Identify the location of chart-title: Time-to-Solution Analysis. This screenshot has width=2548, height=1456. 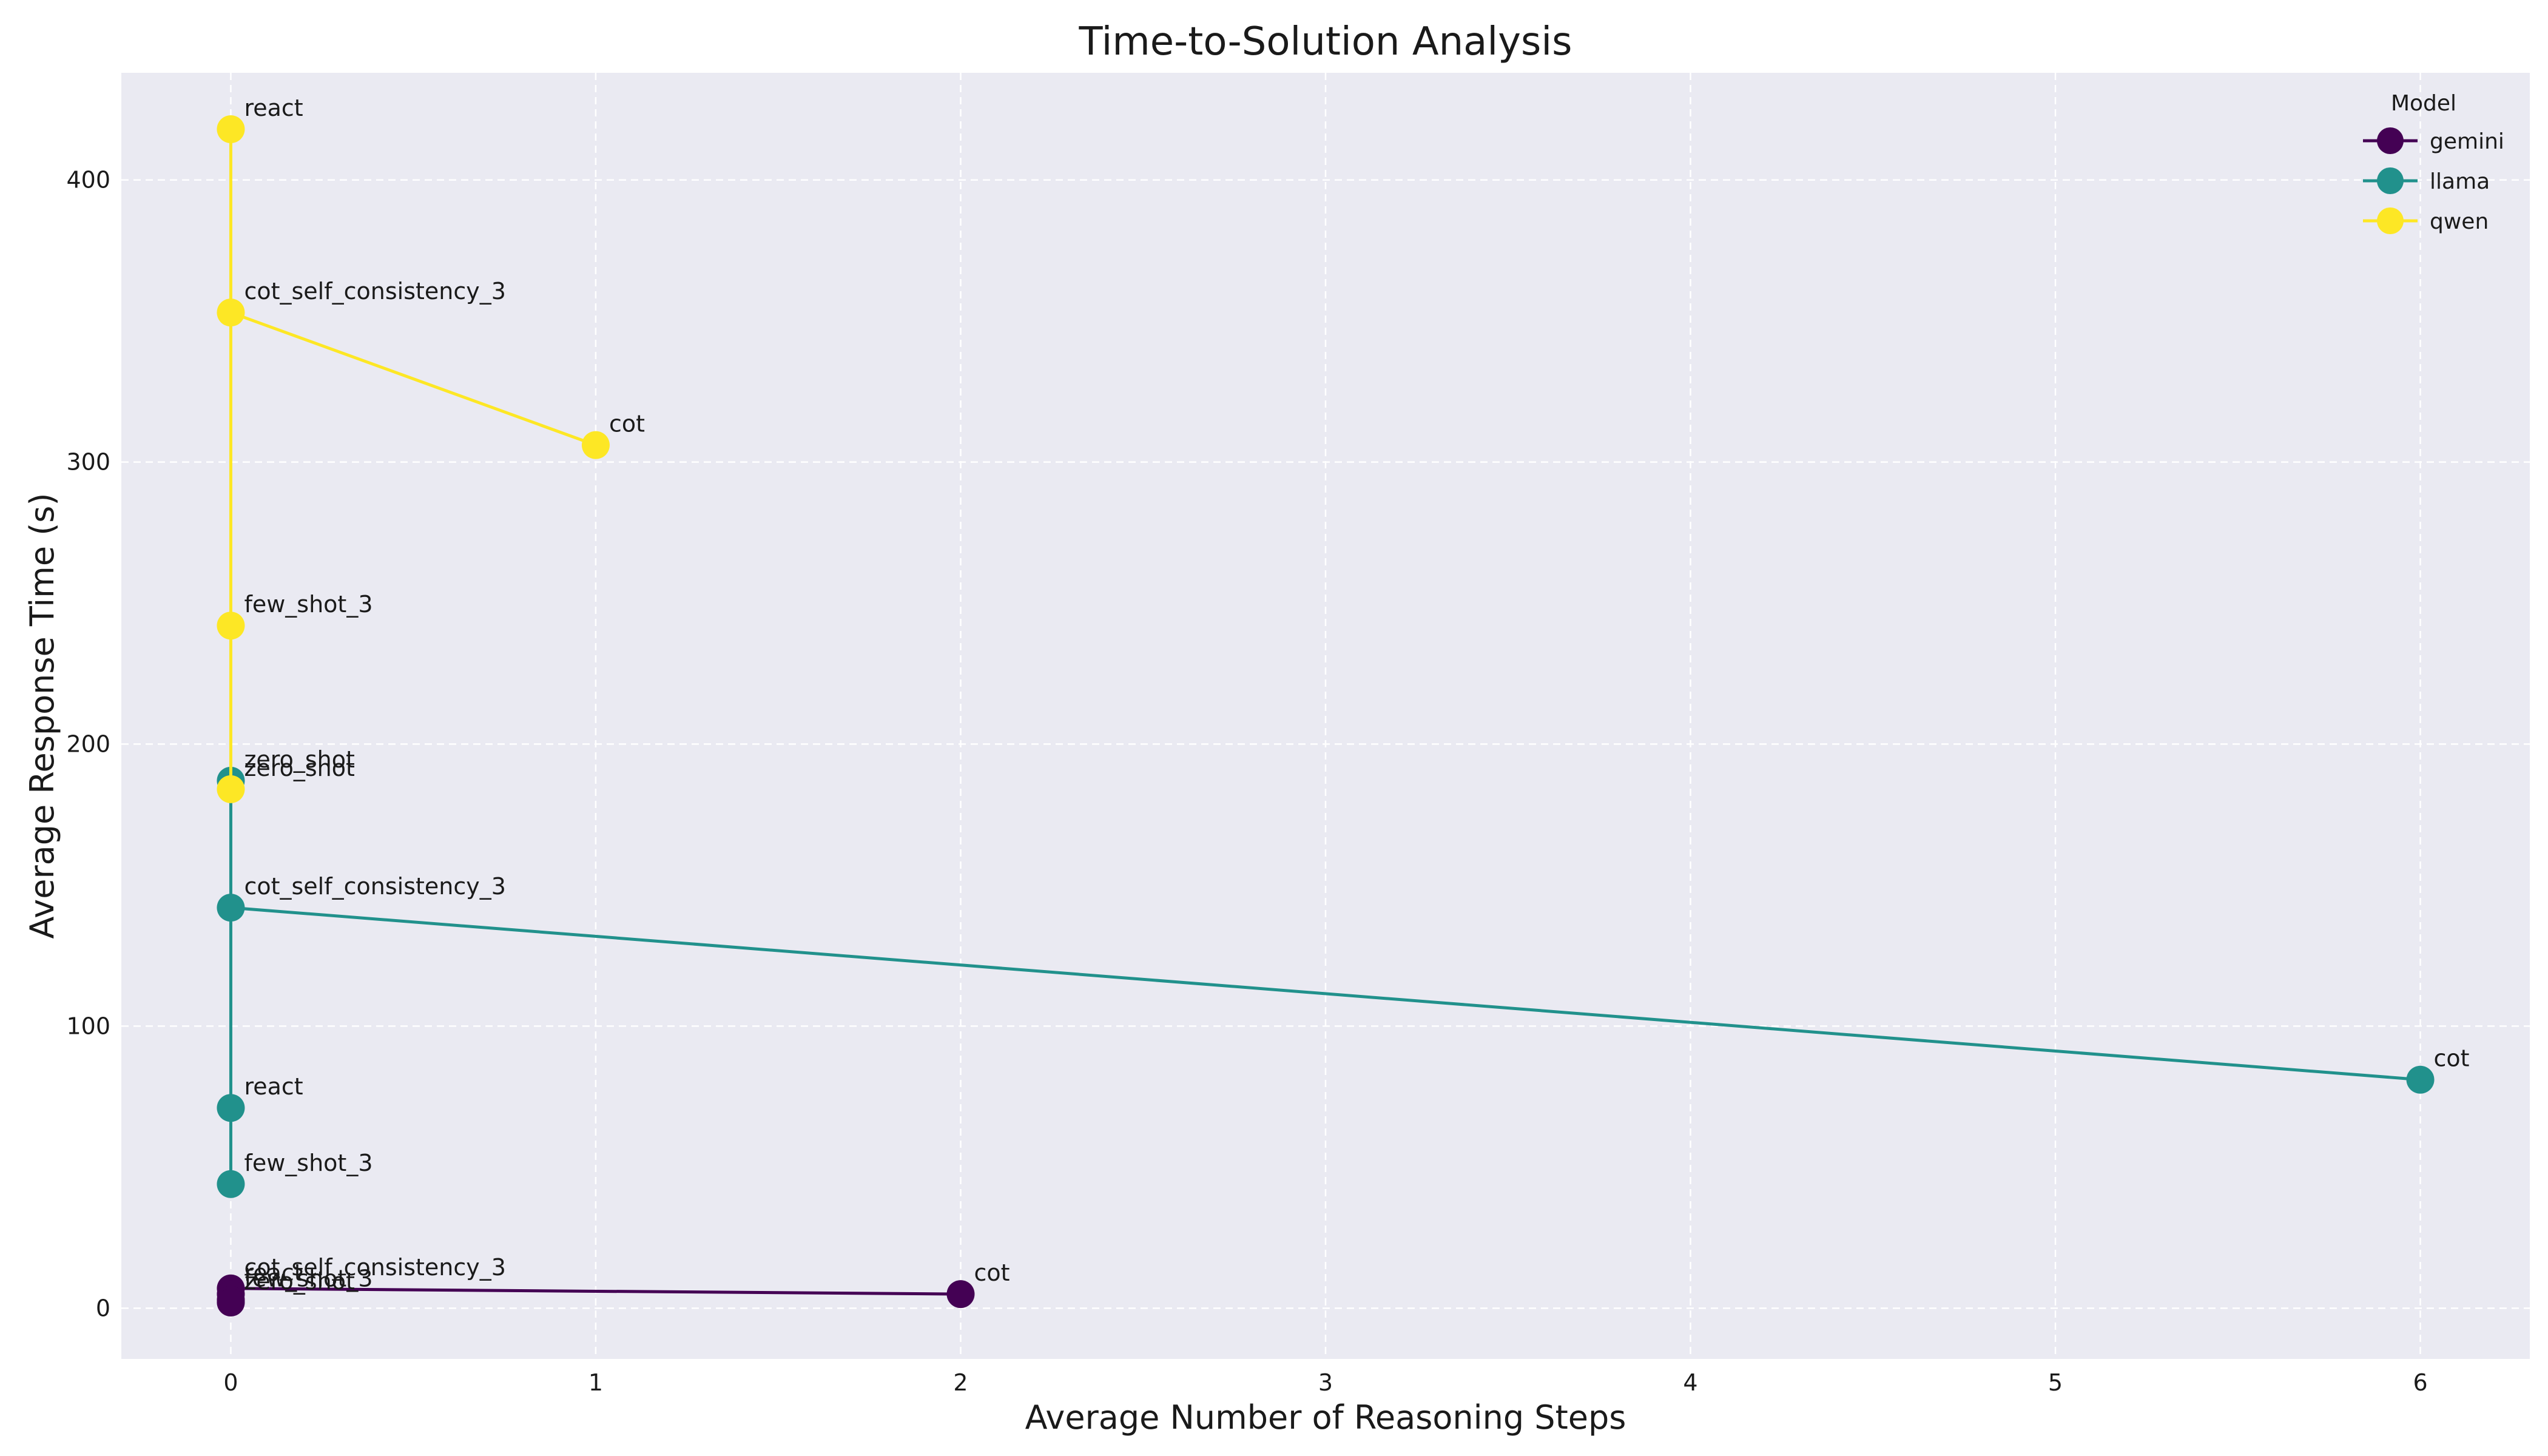
(1325, 41).